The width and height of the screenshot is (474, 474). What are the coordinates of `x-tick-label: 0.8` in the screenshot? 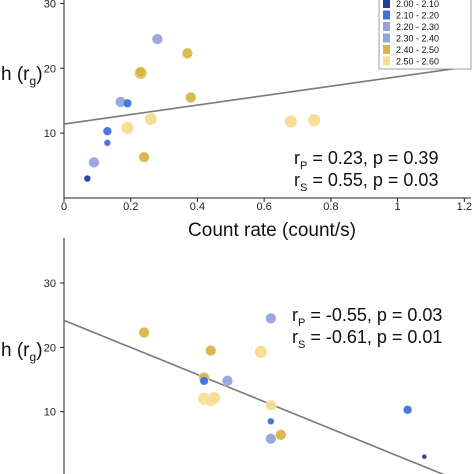 It's located at (330, 207).